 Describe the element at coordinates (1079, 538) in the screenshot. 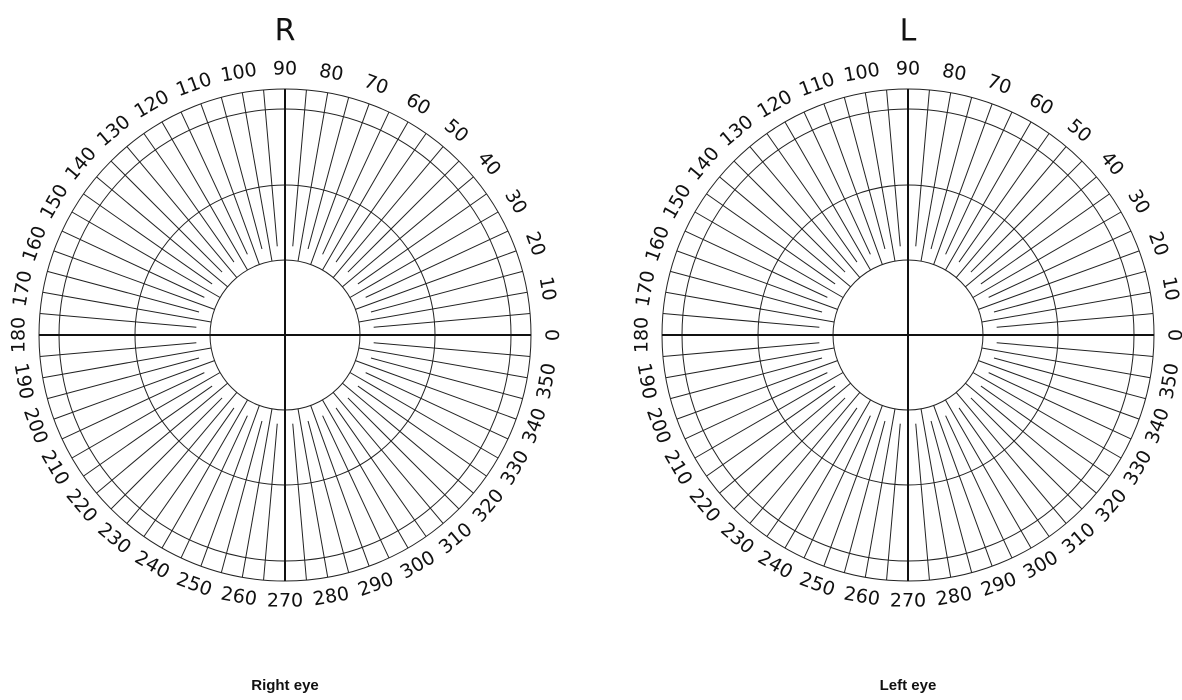

I see `angle-label: 310` at that location.